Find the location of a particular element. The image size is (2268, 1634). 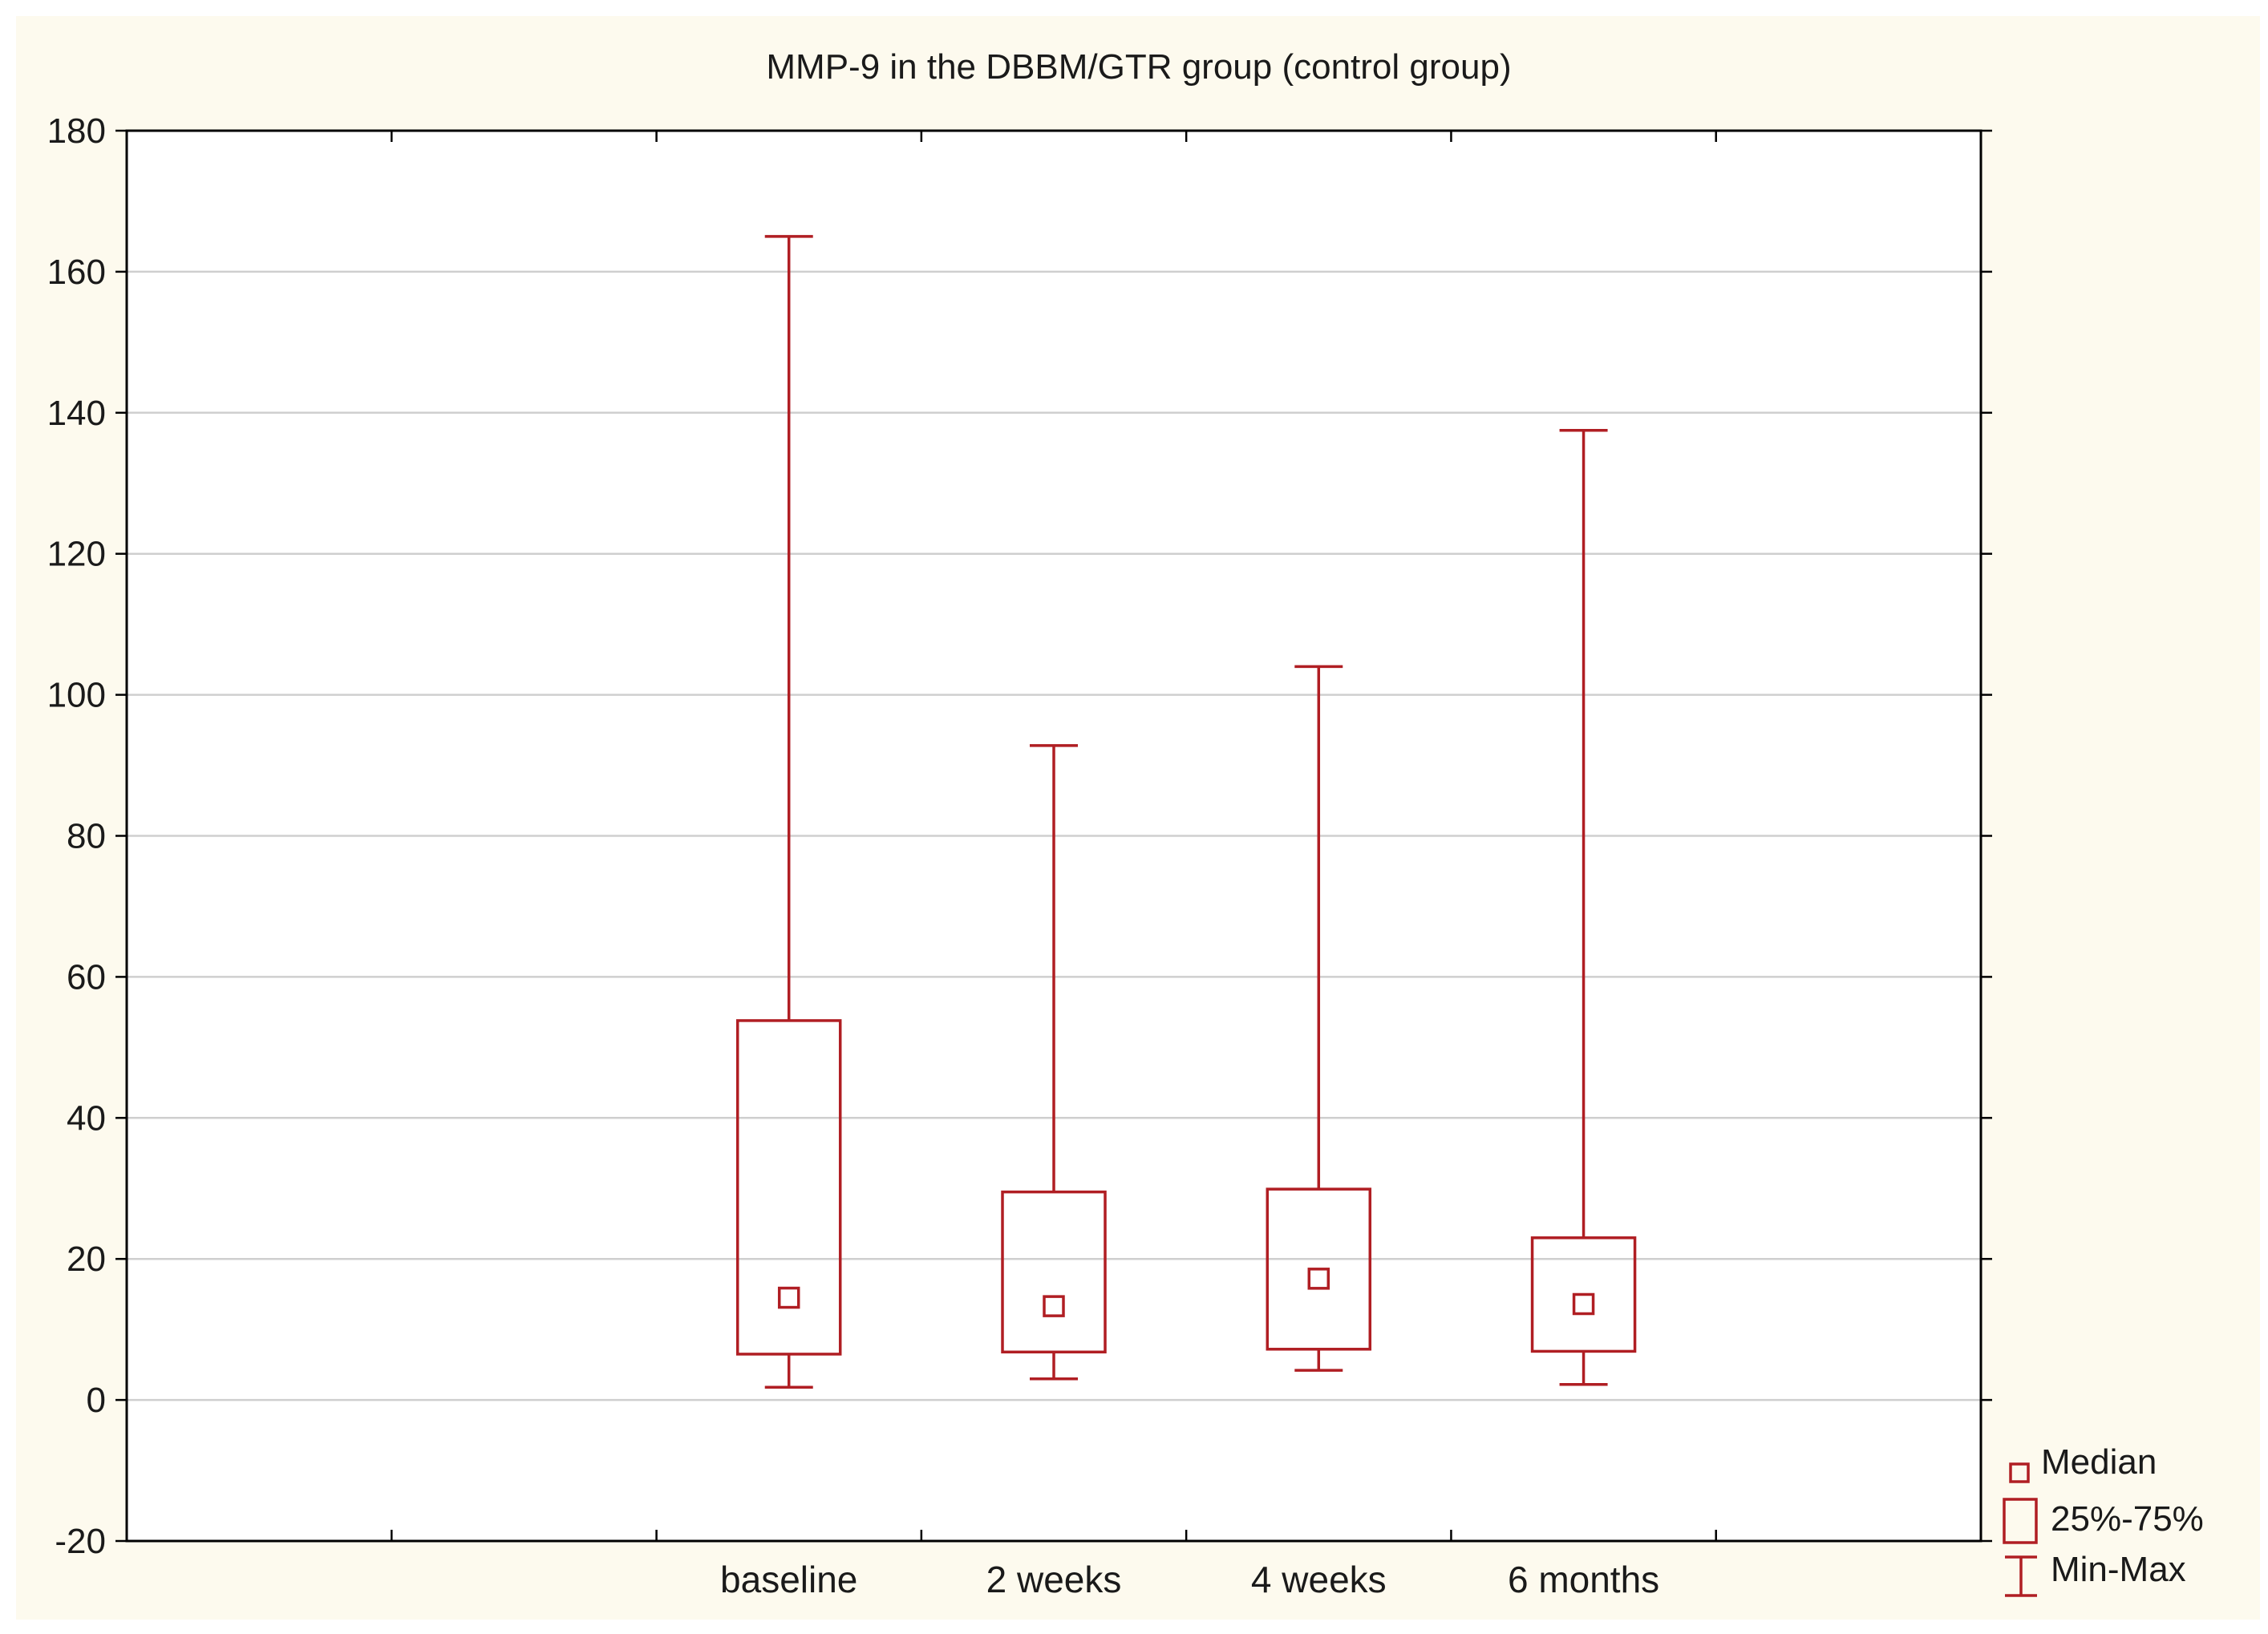

y-tick-label: 120 is located at coordinates (76, 554).